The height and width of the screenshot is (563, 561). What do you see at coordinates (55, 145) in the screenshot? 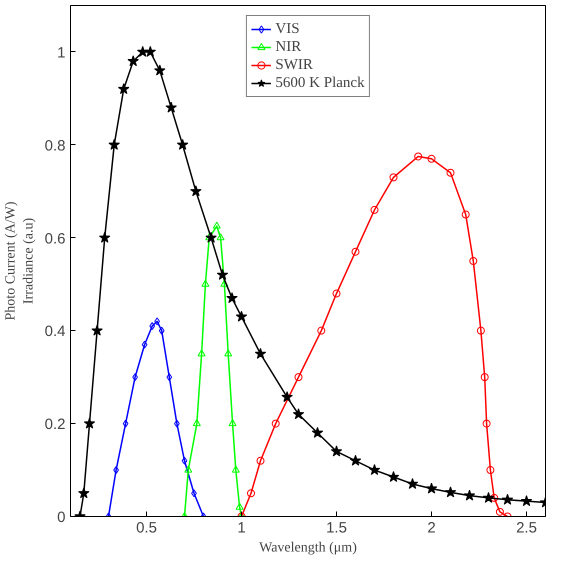
I see `y-tick-label: 0.8` at bounding box center [55, 145].